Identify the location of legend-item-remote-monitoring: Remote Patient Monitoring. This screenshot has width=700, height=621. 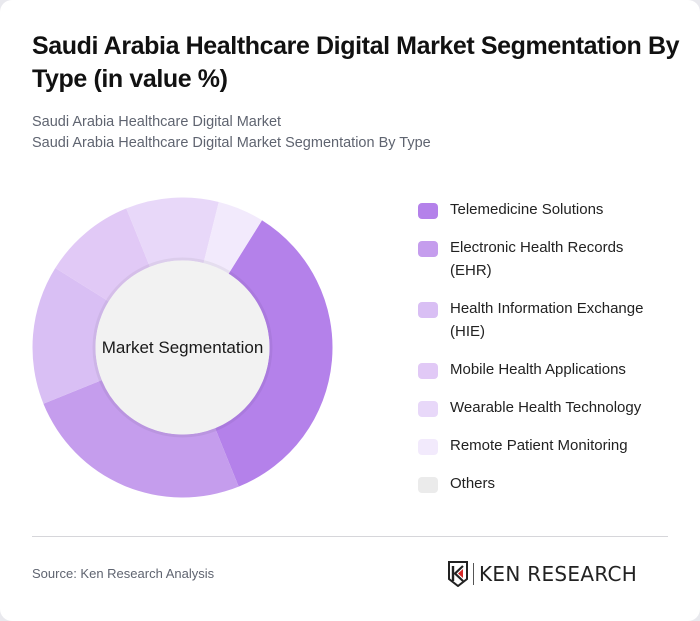
(553, 445).